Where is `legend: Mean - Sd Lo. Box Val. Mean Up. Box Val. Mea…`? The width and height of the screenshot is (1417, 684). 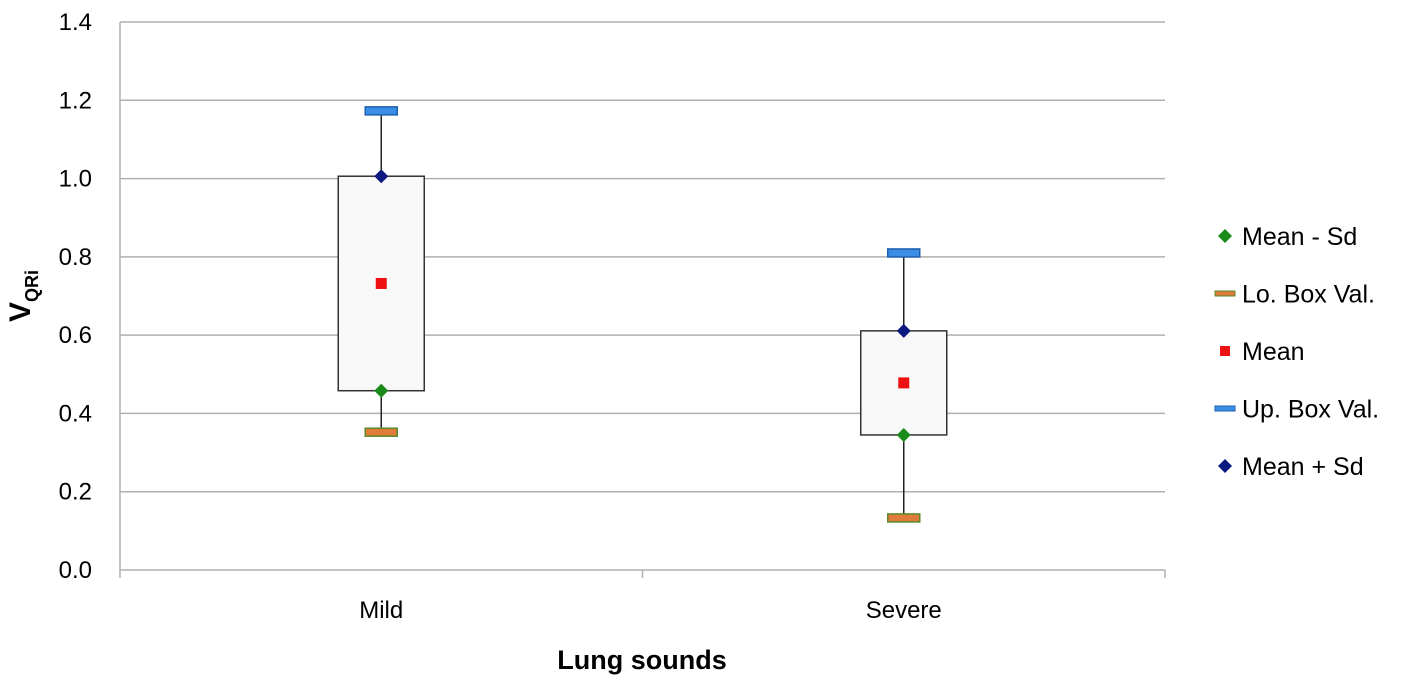 legend: Mean - Sd Lo. Box Val. Mean Up. Box Val. Mea… is located at coordinates (1296, 352).